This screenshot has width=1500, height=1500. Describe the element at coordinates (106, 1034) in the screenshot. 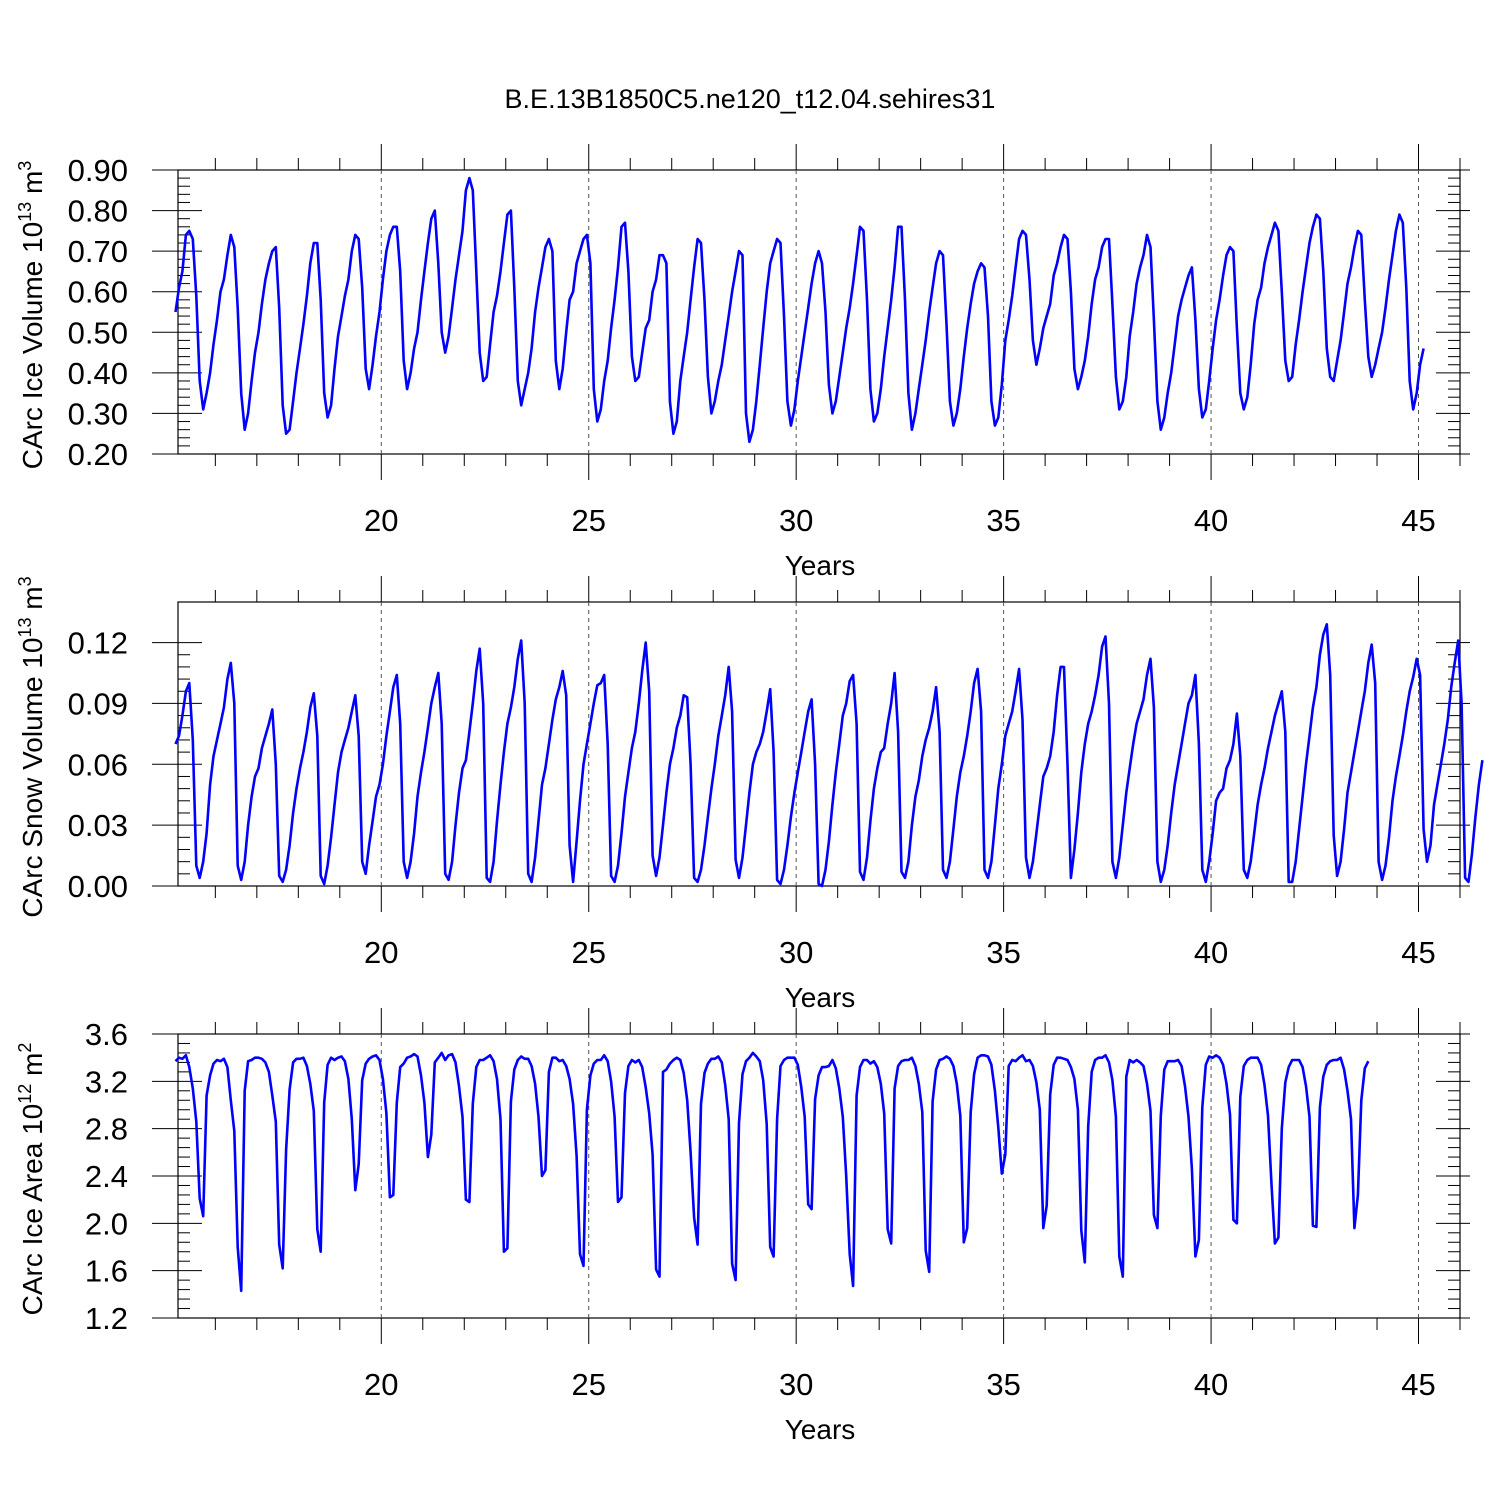

I see `y-tick-label: 3.6` at that location.